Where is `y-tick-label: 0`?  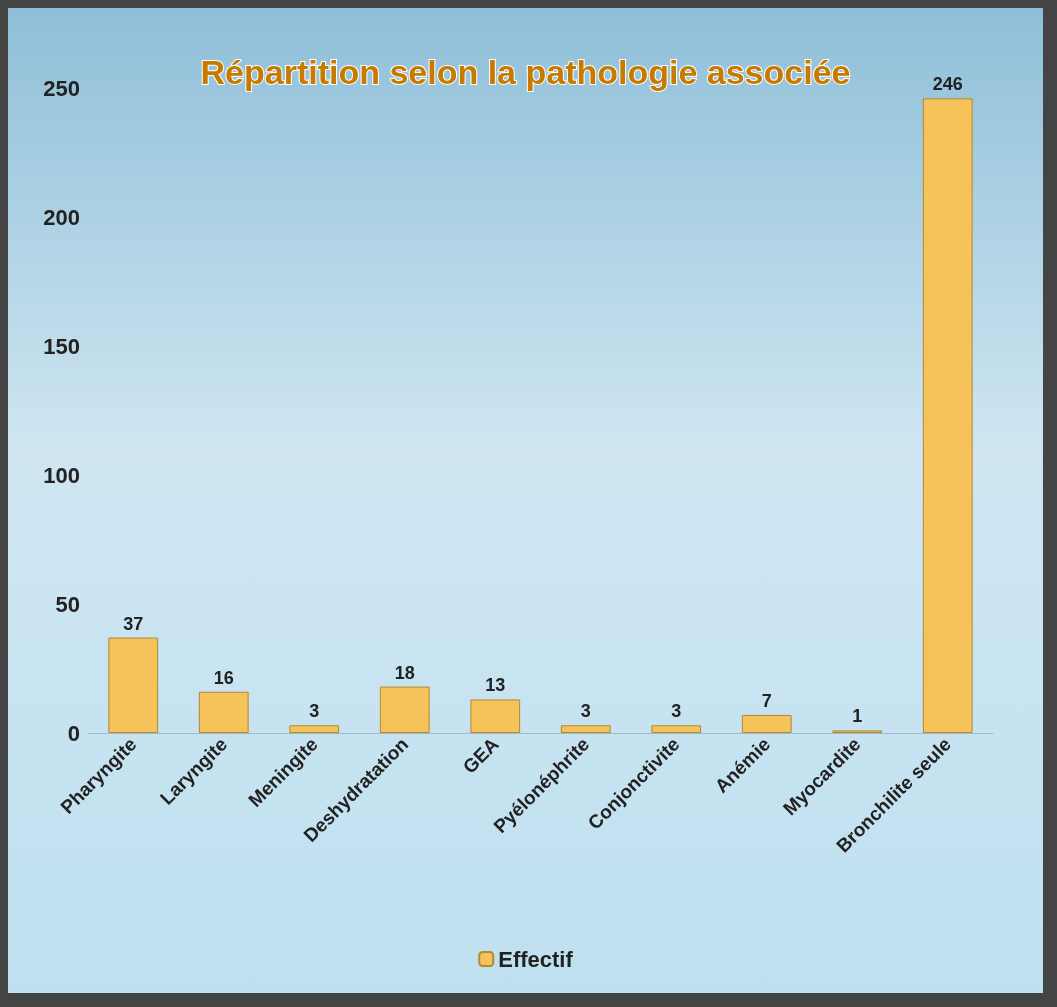
y-tick-label: 0 is located at coordinates (73, 733).